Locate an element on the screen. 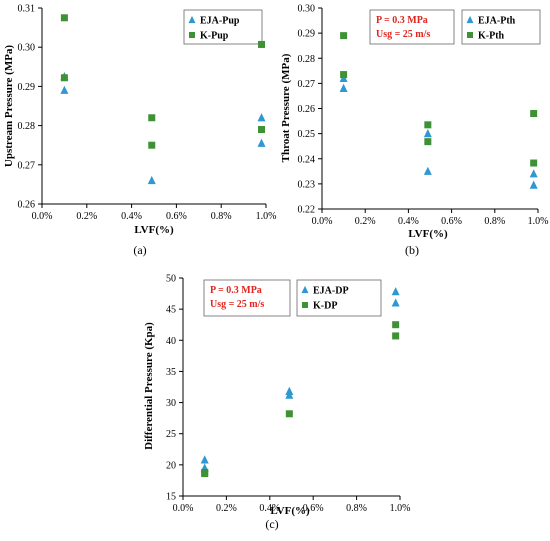  y-tick-label: 0.24 is located at coordinates (307, 159).